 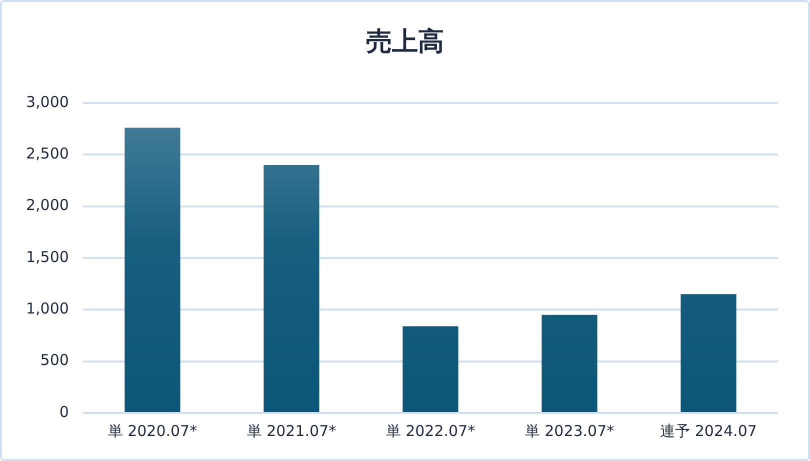 What do you see at coordinates (54, 360) in the screenshot?
I see `y-tick-label: 500` at bounding box center [54, 360].